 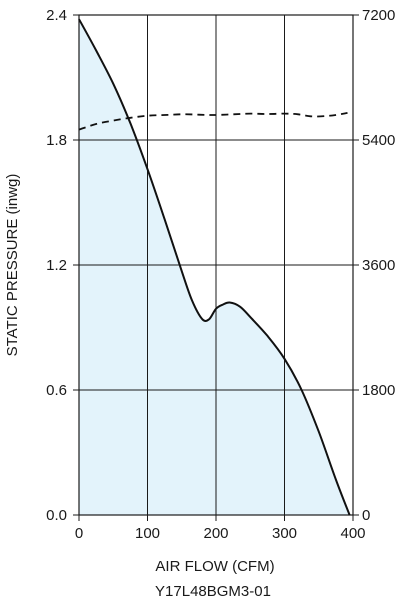 I want to click on x-tick-label: 0, so click(x=79, y=533).